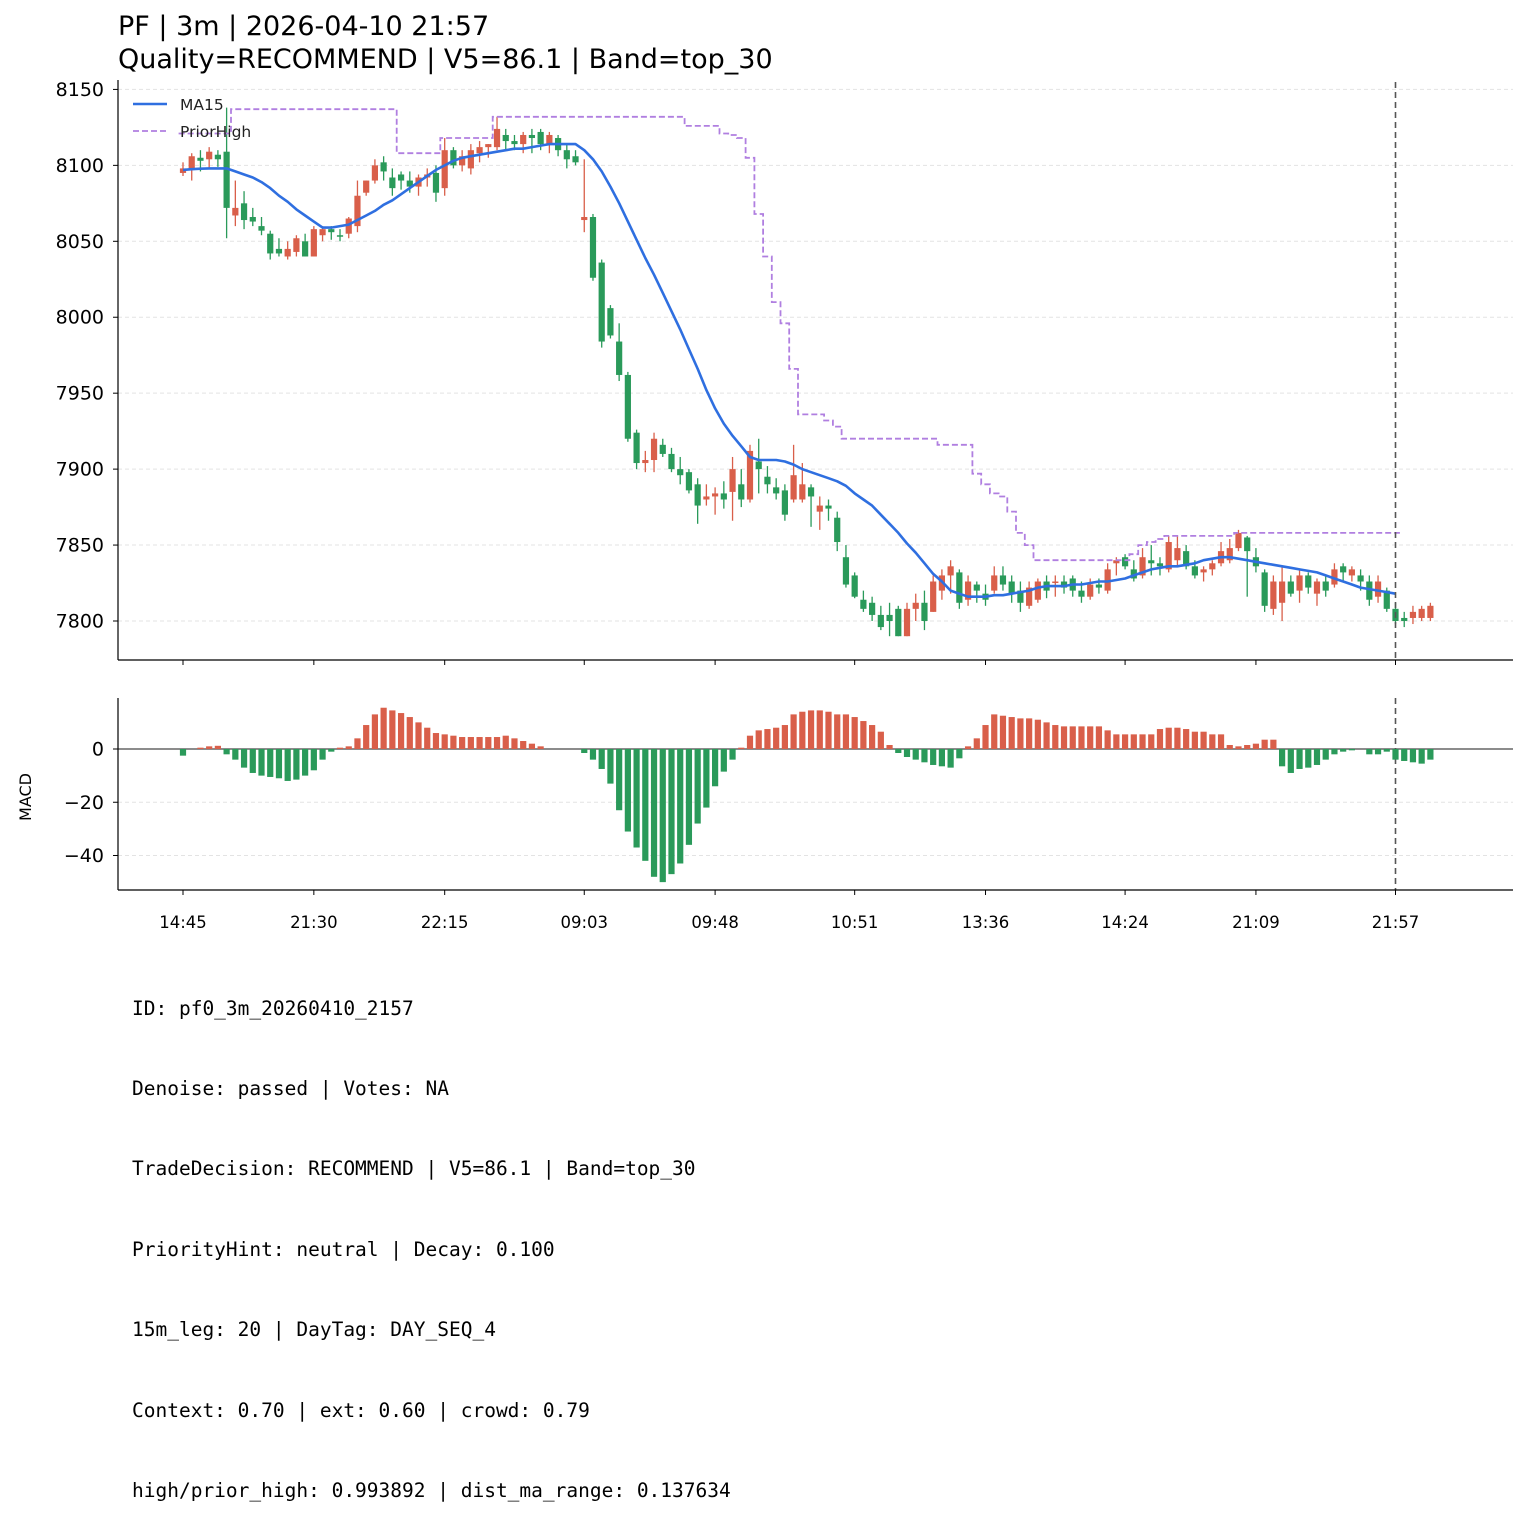 This screenshot has height=1532, width=1527. I want to click on info-line: 15m_leg: 20 | DayTag: DAY_SEQ_4, so click(314, 1330).